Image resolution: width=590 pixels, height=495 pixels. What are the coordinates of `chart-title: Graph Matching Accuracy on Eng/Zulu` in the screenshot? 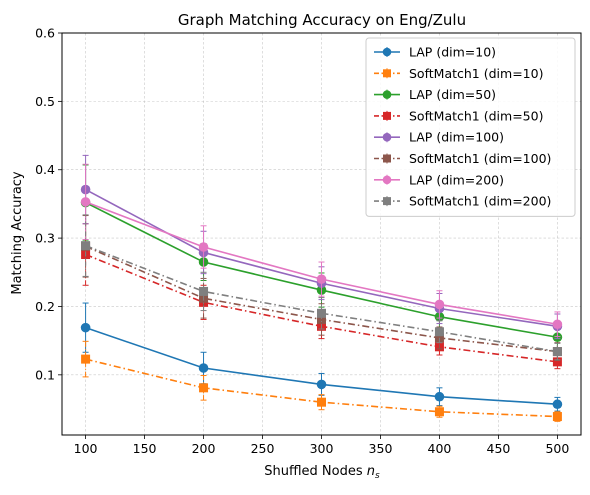 It's located at (322, 20).